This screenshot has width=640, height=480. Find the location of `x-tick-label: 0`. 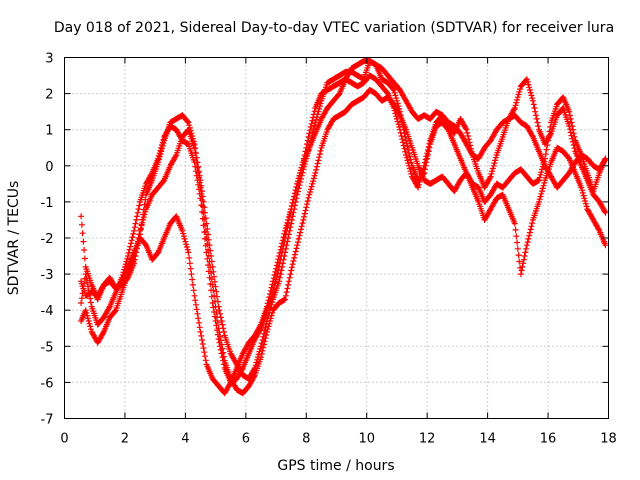

x-tick-label: 0 is located at coordinates (64, 439).